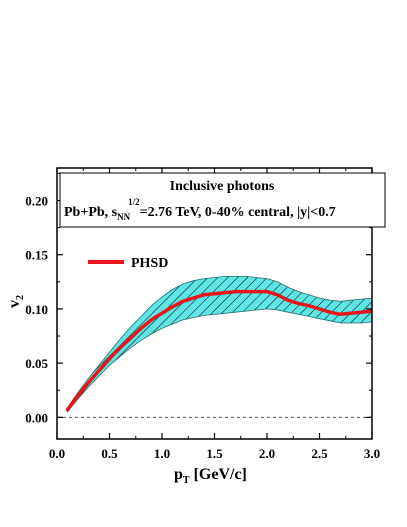  What do you see at coordinates (109, 453) in the screenshot?
I see `x-tick-label: 0.5` at bounding box center [109, 453].